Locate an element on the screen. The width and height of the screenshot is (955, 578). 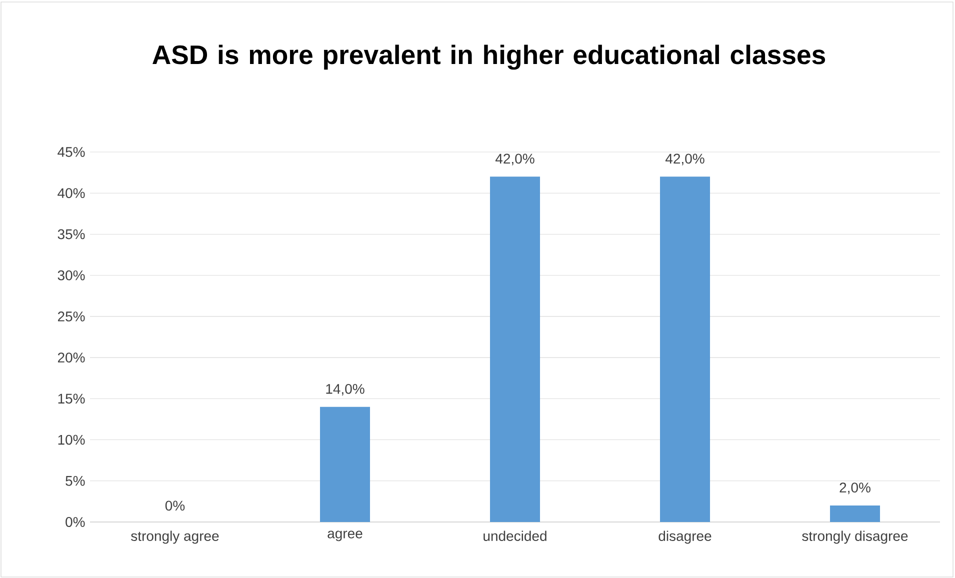
x-tick-label: strongly disagree is located at coordinates (855, 537).